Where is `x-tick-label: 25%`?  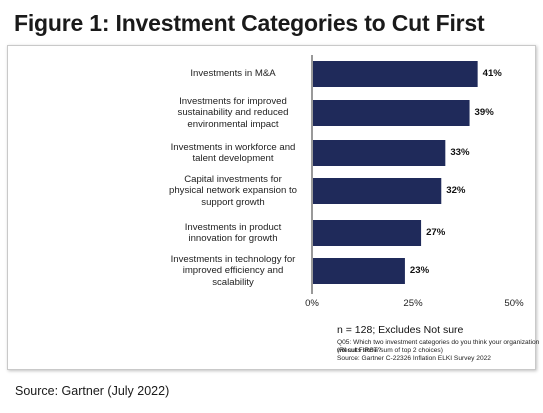 x-tick-label: 25% is located at coordinates (413, 303).